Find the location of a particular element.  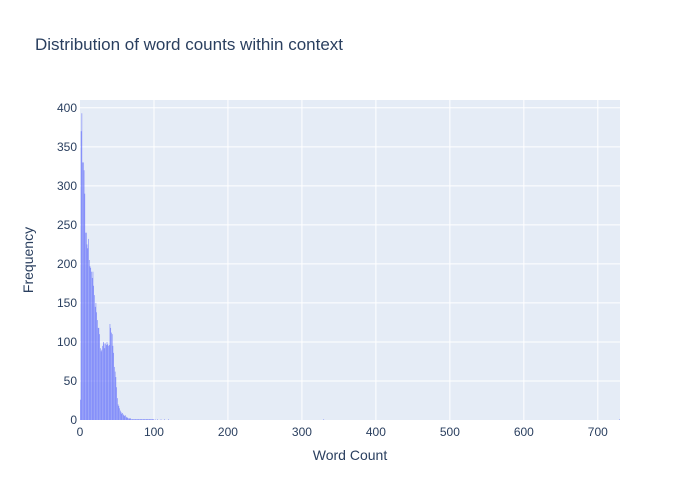

y-axis-title: Frequency is located at coordinates (28, 260).